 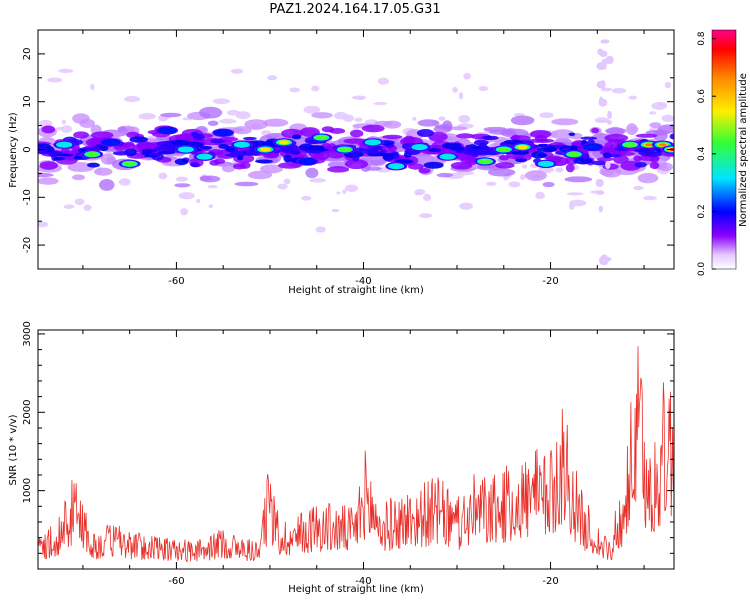 What do you see at coordinates (27, 490) in the screenshot?
I see `y-tick-label: 1000` at bounding box center [27, 490].